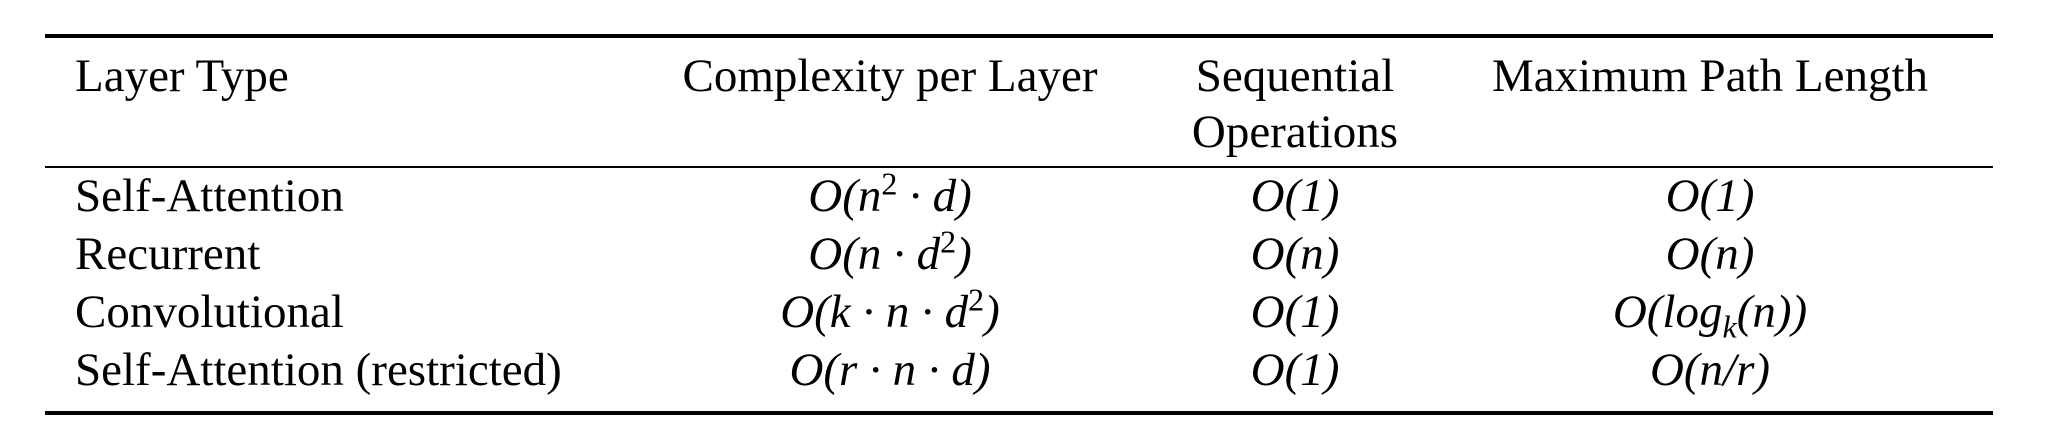  I want to click on row-3-path-length: O(logk(n)), so click(1710, 315).